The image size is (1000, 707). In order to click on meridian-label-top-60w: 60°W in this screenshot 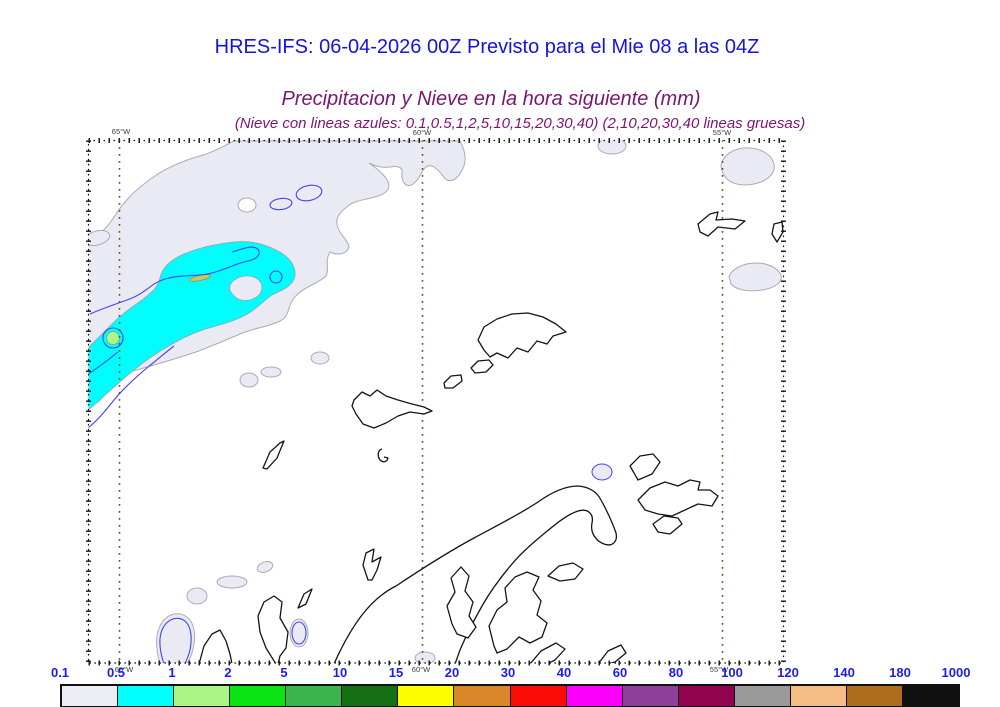, I will do `click(422, 132)`.